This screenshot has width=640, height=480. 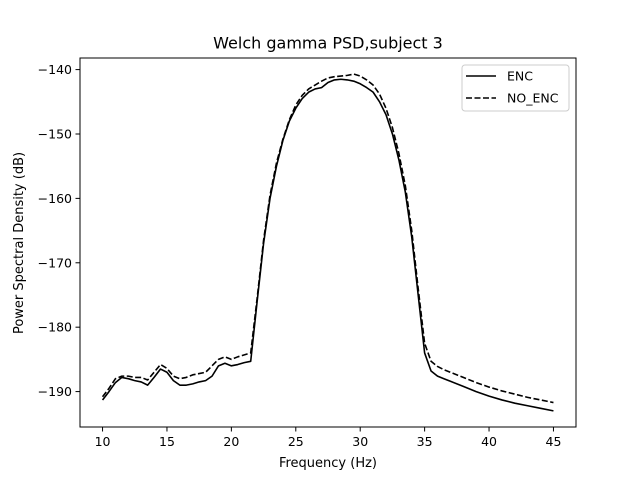 What do you see at coordinates (231, 441) in the screenshot?
I see `x-tick-label: 20` at bounding box center [231, 441].